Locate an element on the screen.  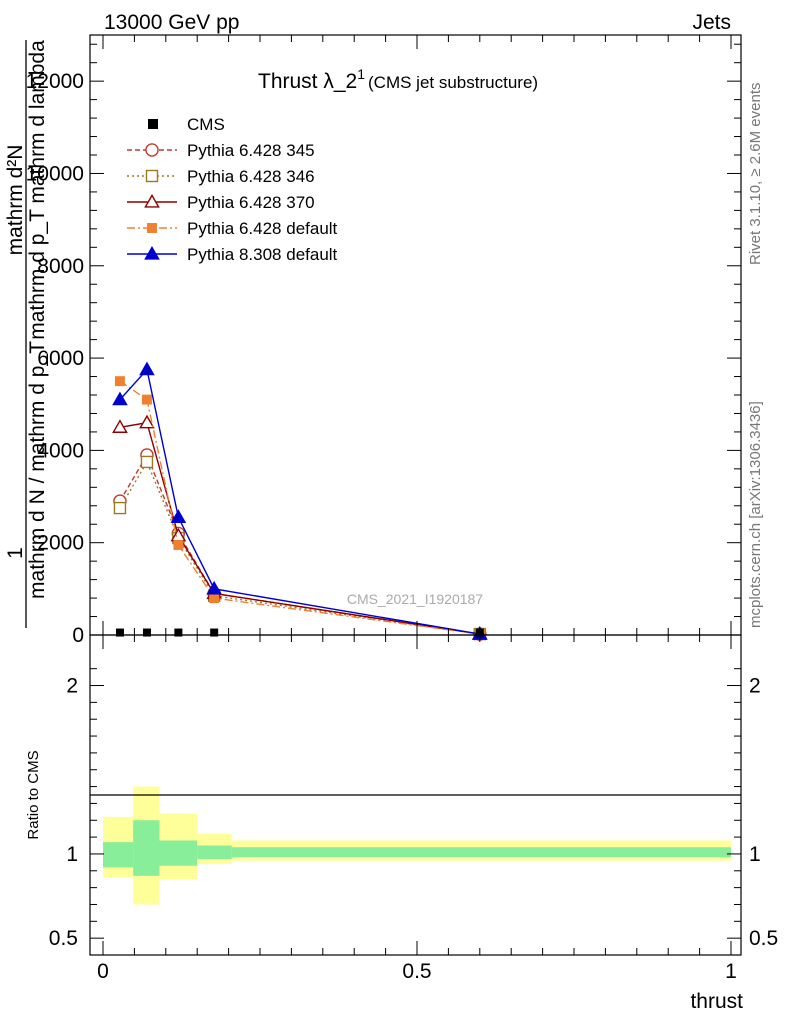
y-tick-label: 10000 is located at coordinates (55, 173).